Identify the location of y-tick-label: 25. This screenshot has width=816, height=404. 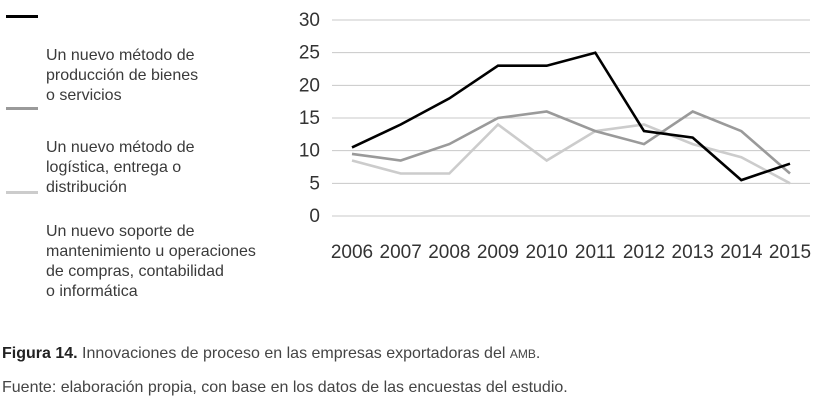
(309, 53).